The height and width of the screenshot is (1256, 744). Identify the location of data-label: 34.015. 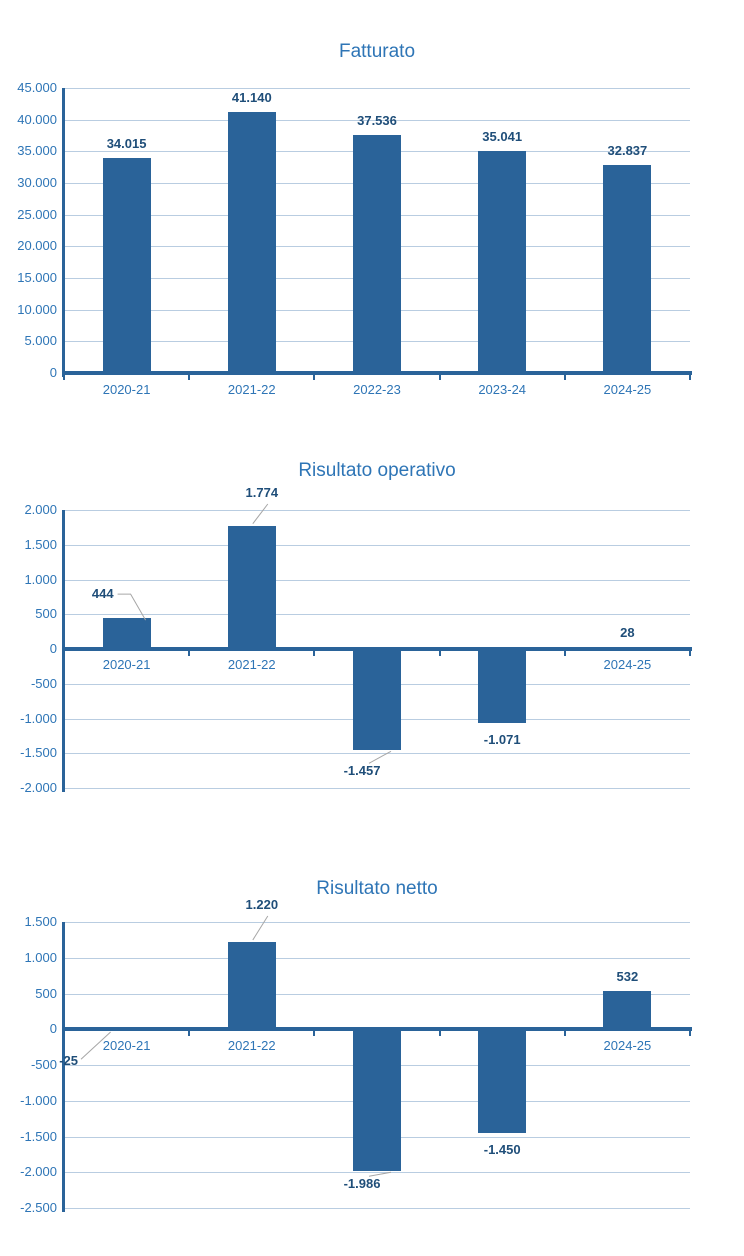
(126, 143).